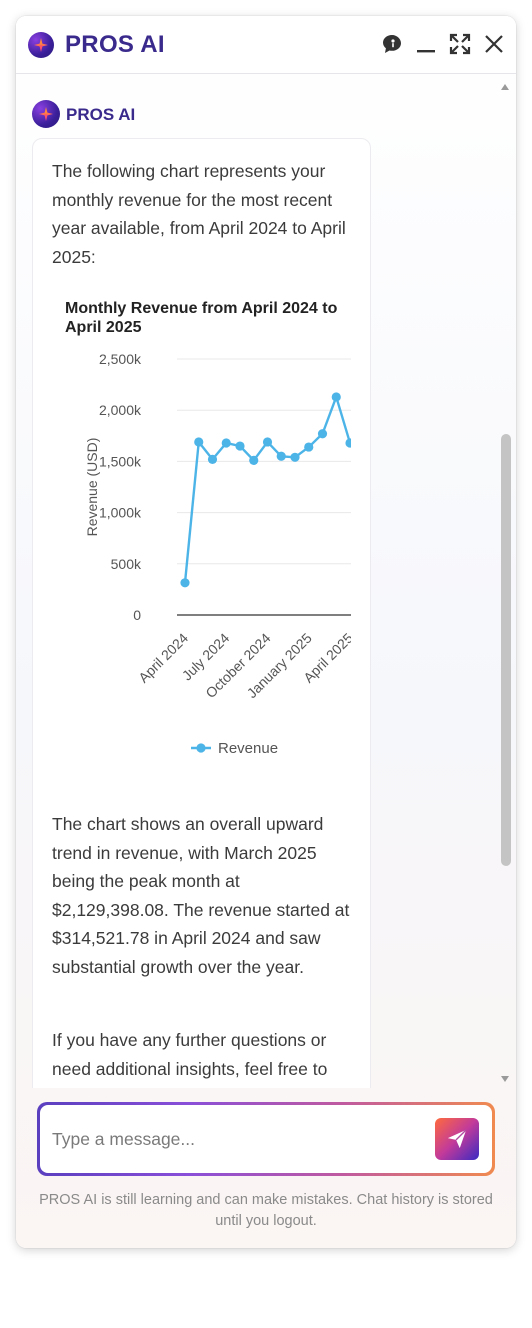 This screenshot has height=1328, width=532. Describe the element at coordinates (92, 487) in the screenshot. I see `y-axis-label: Revenue (USD)` at that location.